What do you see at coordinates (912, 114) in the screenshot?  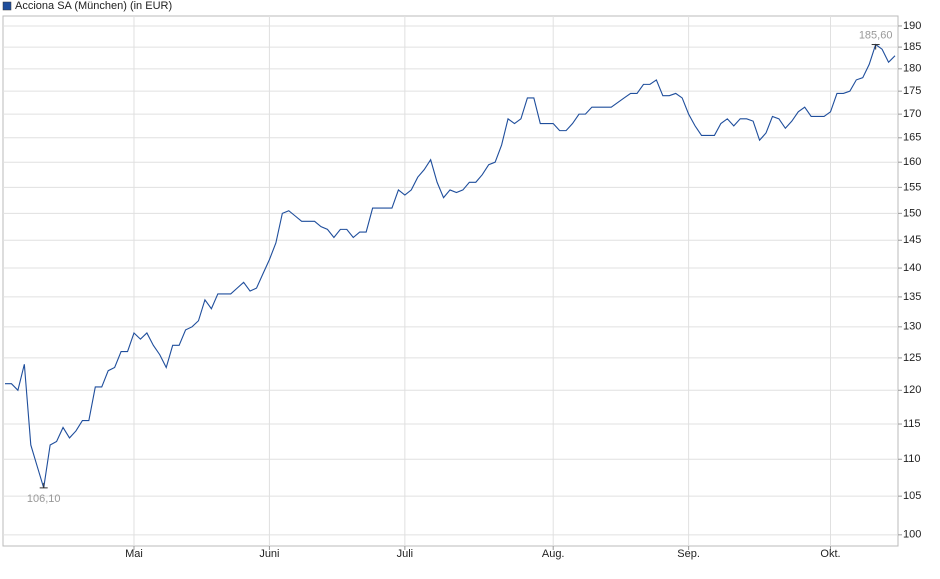 I see `y-tick-label: 170` at bounding box center [912, 114].